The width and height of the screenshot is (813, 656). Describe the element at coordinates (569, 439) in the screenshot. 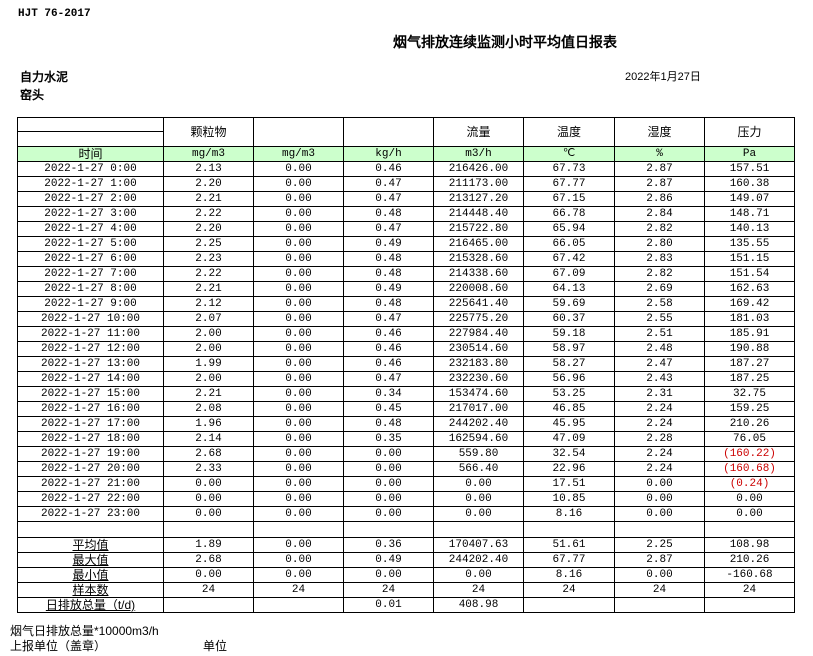

I see `value-cell: 47.09` at that location.